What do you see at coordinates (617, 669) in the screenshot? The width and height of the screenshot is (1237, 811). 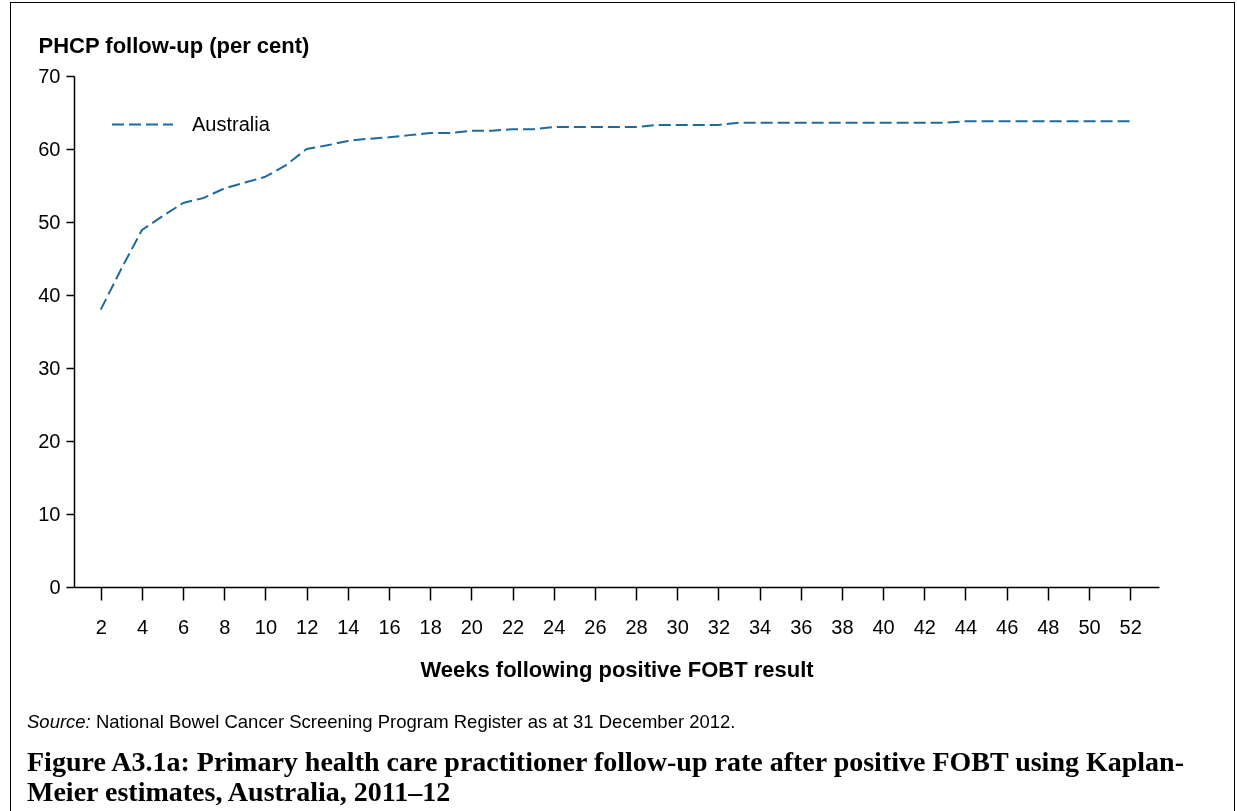 I see `x-axis-title: Weeks following positive FOBT result` at bounding box center [617, 669].